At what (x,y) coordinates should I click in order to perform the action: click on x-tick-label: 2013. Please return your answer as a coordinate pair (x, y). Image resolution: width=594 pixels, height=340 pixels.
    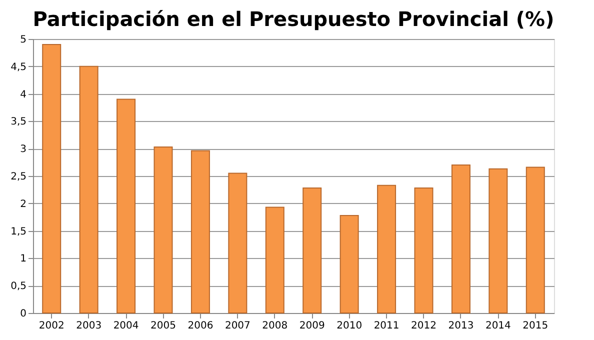
    Looking at the image, I should click on (461, 326).